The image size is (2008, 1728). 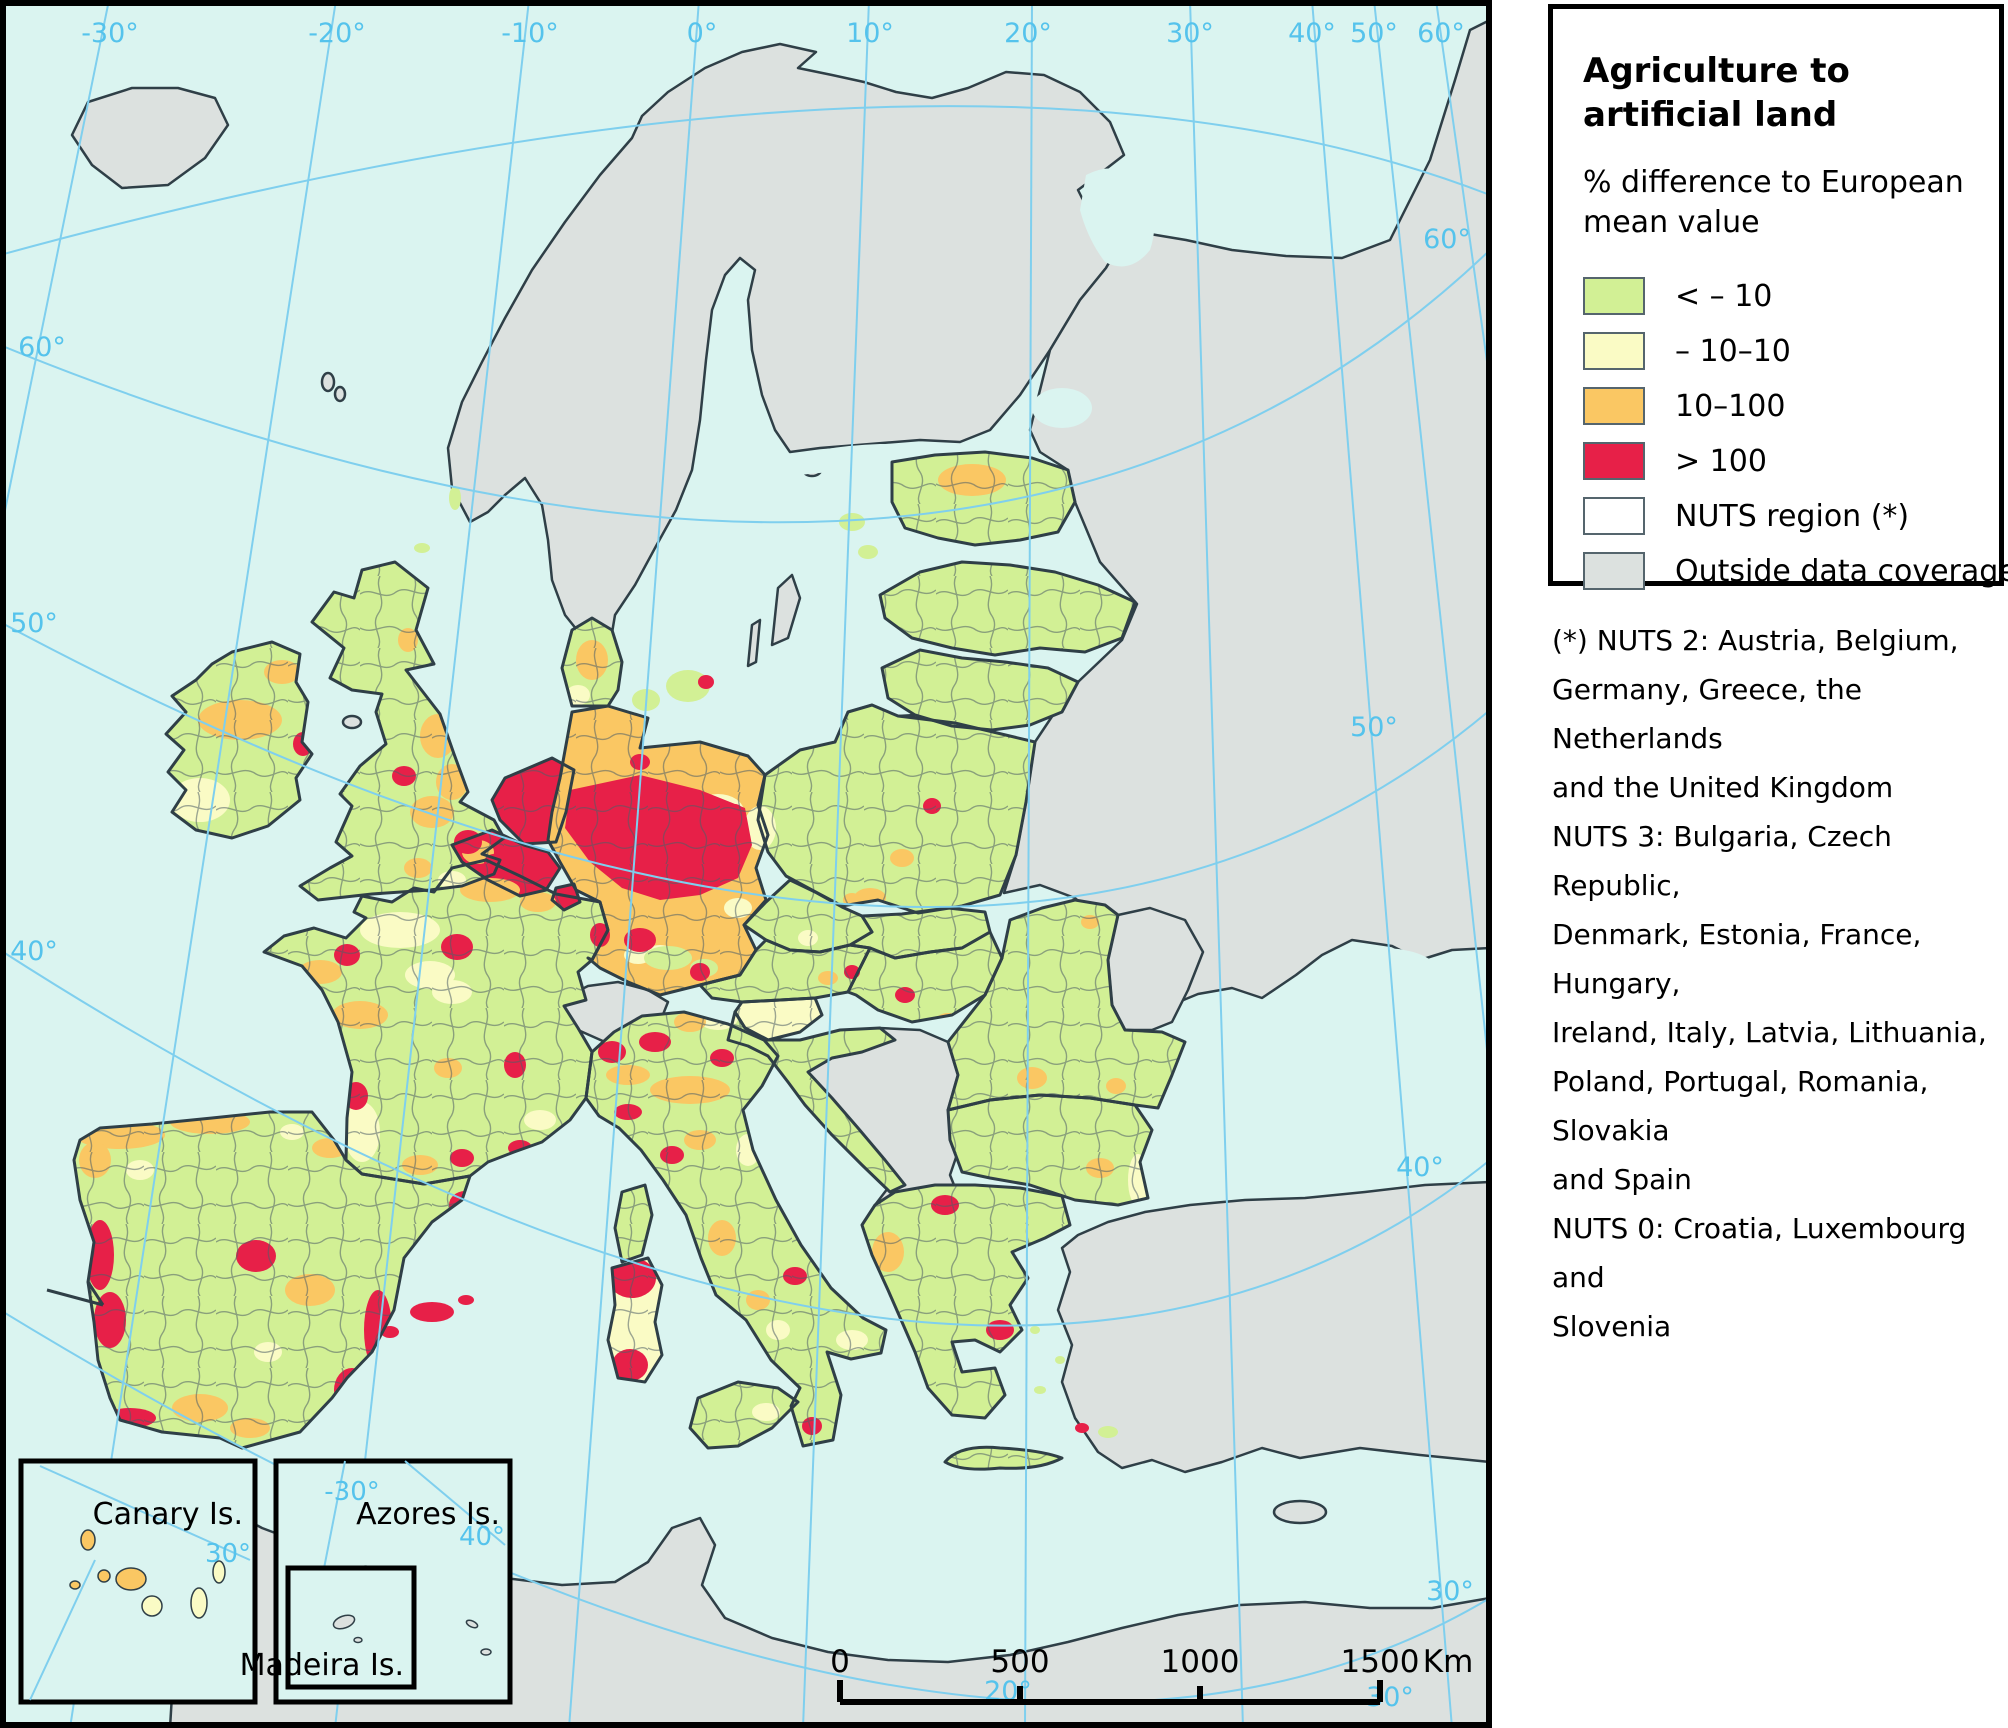 I want to click on lon-label: -10°, so click(x=530, y=33).